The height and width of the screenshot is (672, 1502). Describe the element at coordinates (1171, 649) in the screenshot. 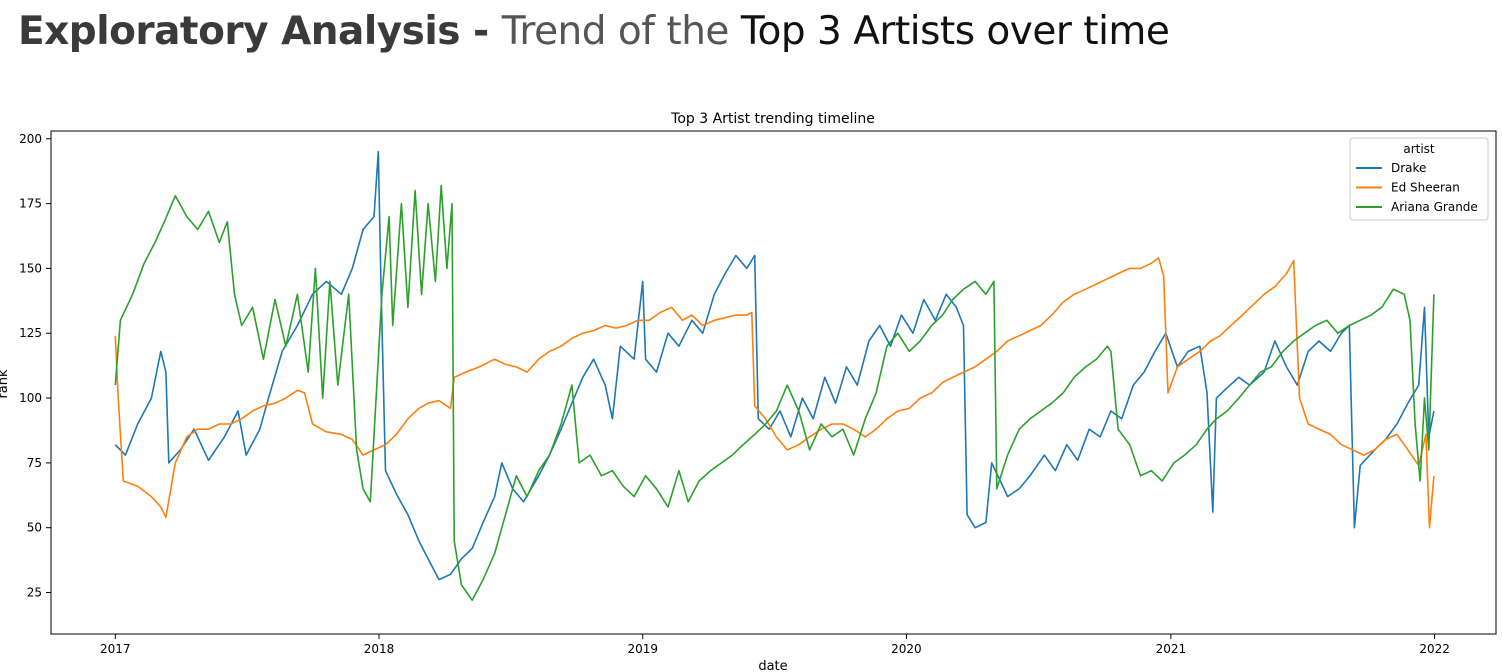

I see `x-tick-label: 2021` at that location.